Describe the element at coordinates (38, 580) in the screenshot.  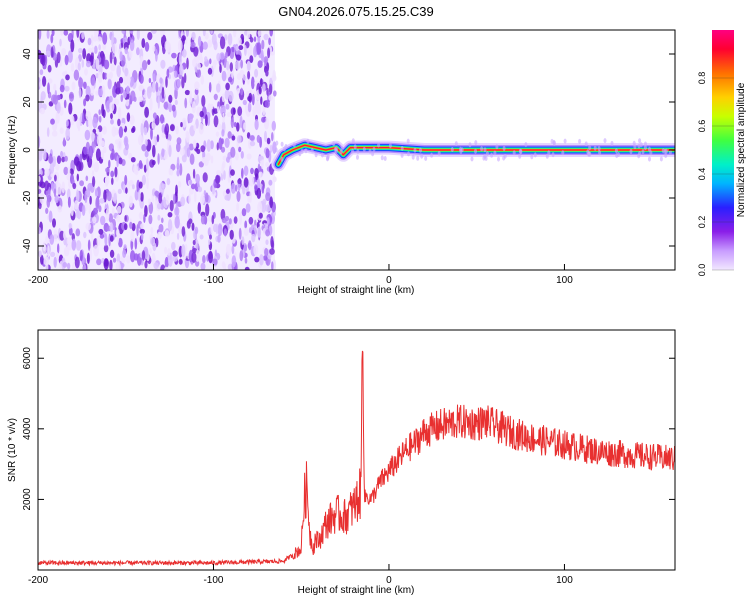
I see `x-tick-label: -200` at that location.